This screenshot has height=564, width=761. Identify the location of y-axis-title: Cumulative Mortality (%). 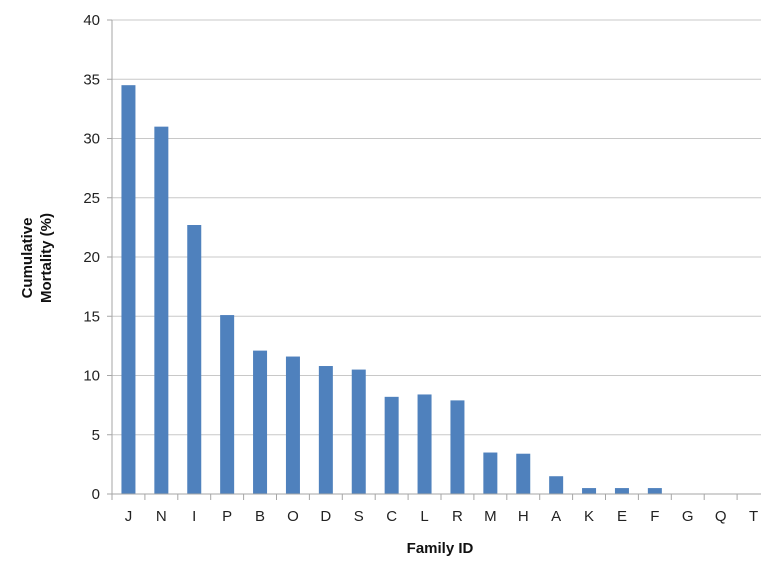
(37, 258).